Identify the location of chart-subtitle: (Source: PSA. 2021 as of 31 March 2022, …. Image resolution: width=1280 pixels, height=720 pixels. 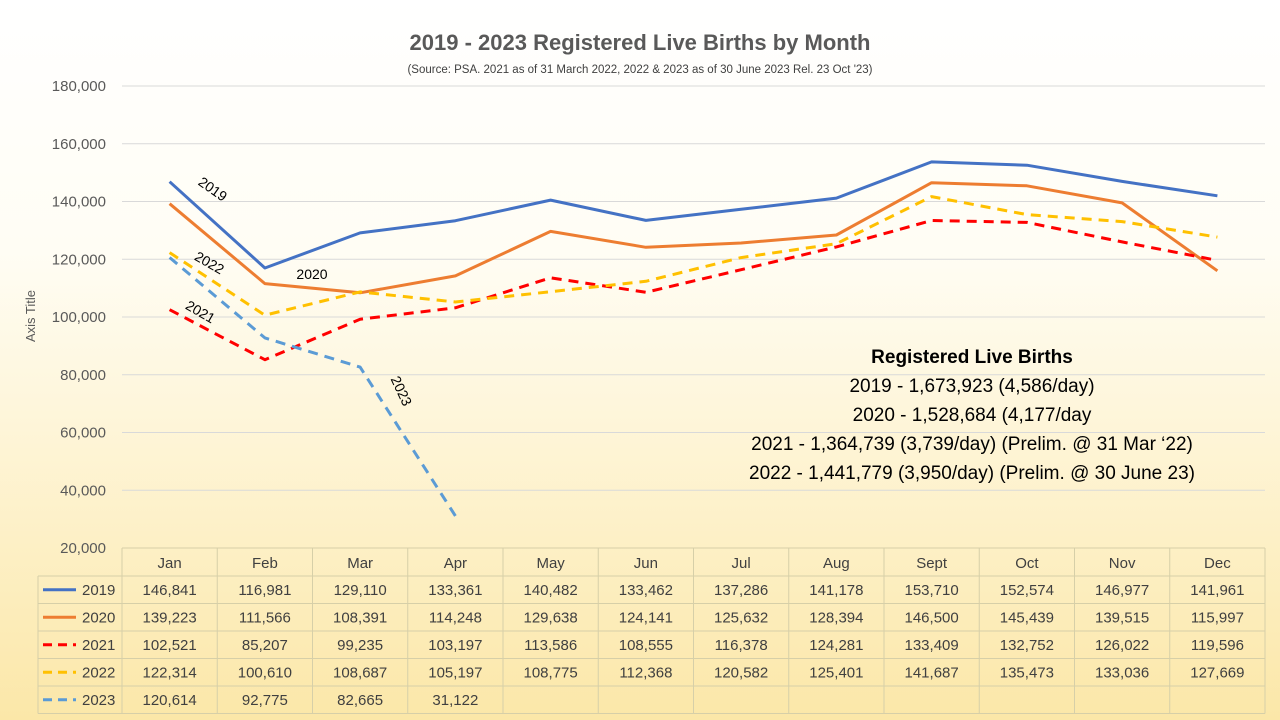
(639, 70).